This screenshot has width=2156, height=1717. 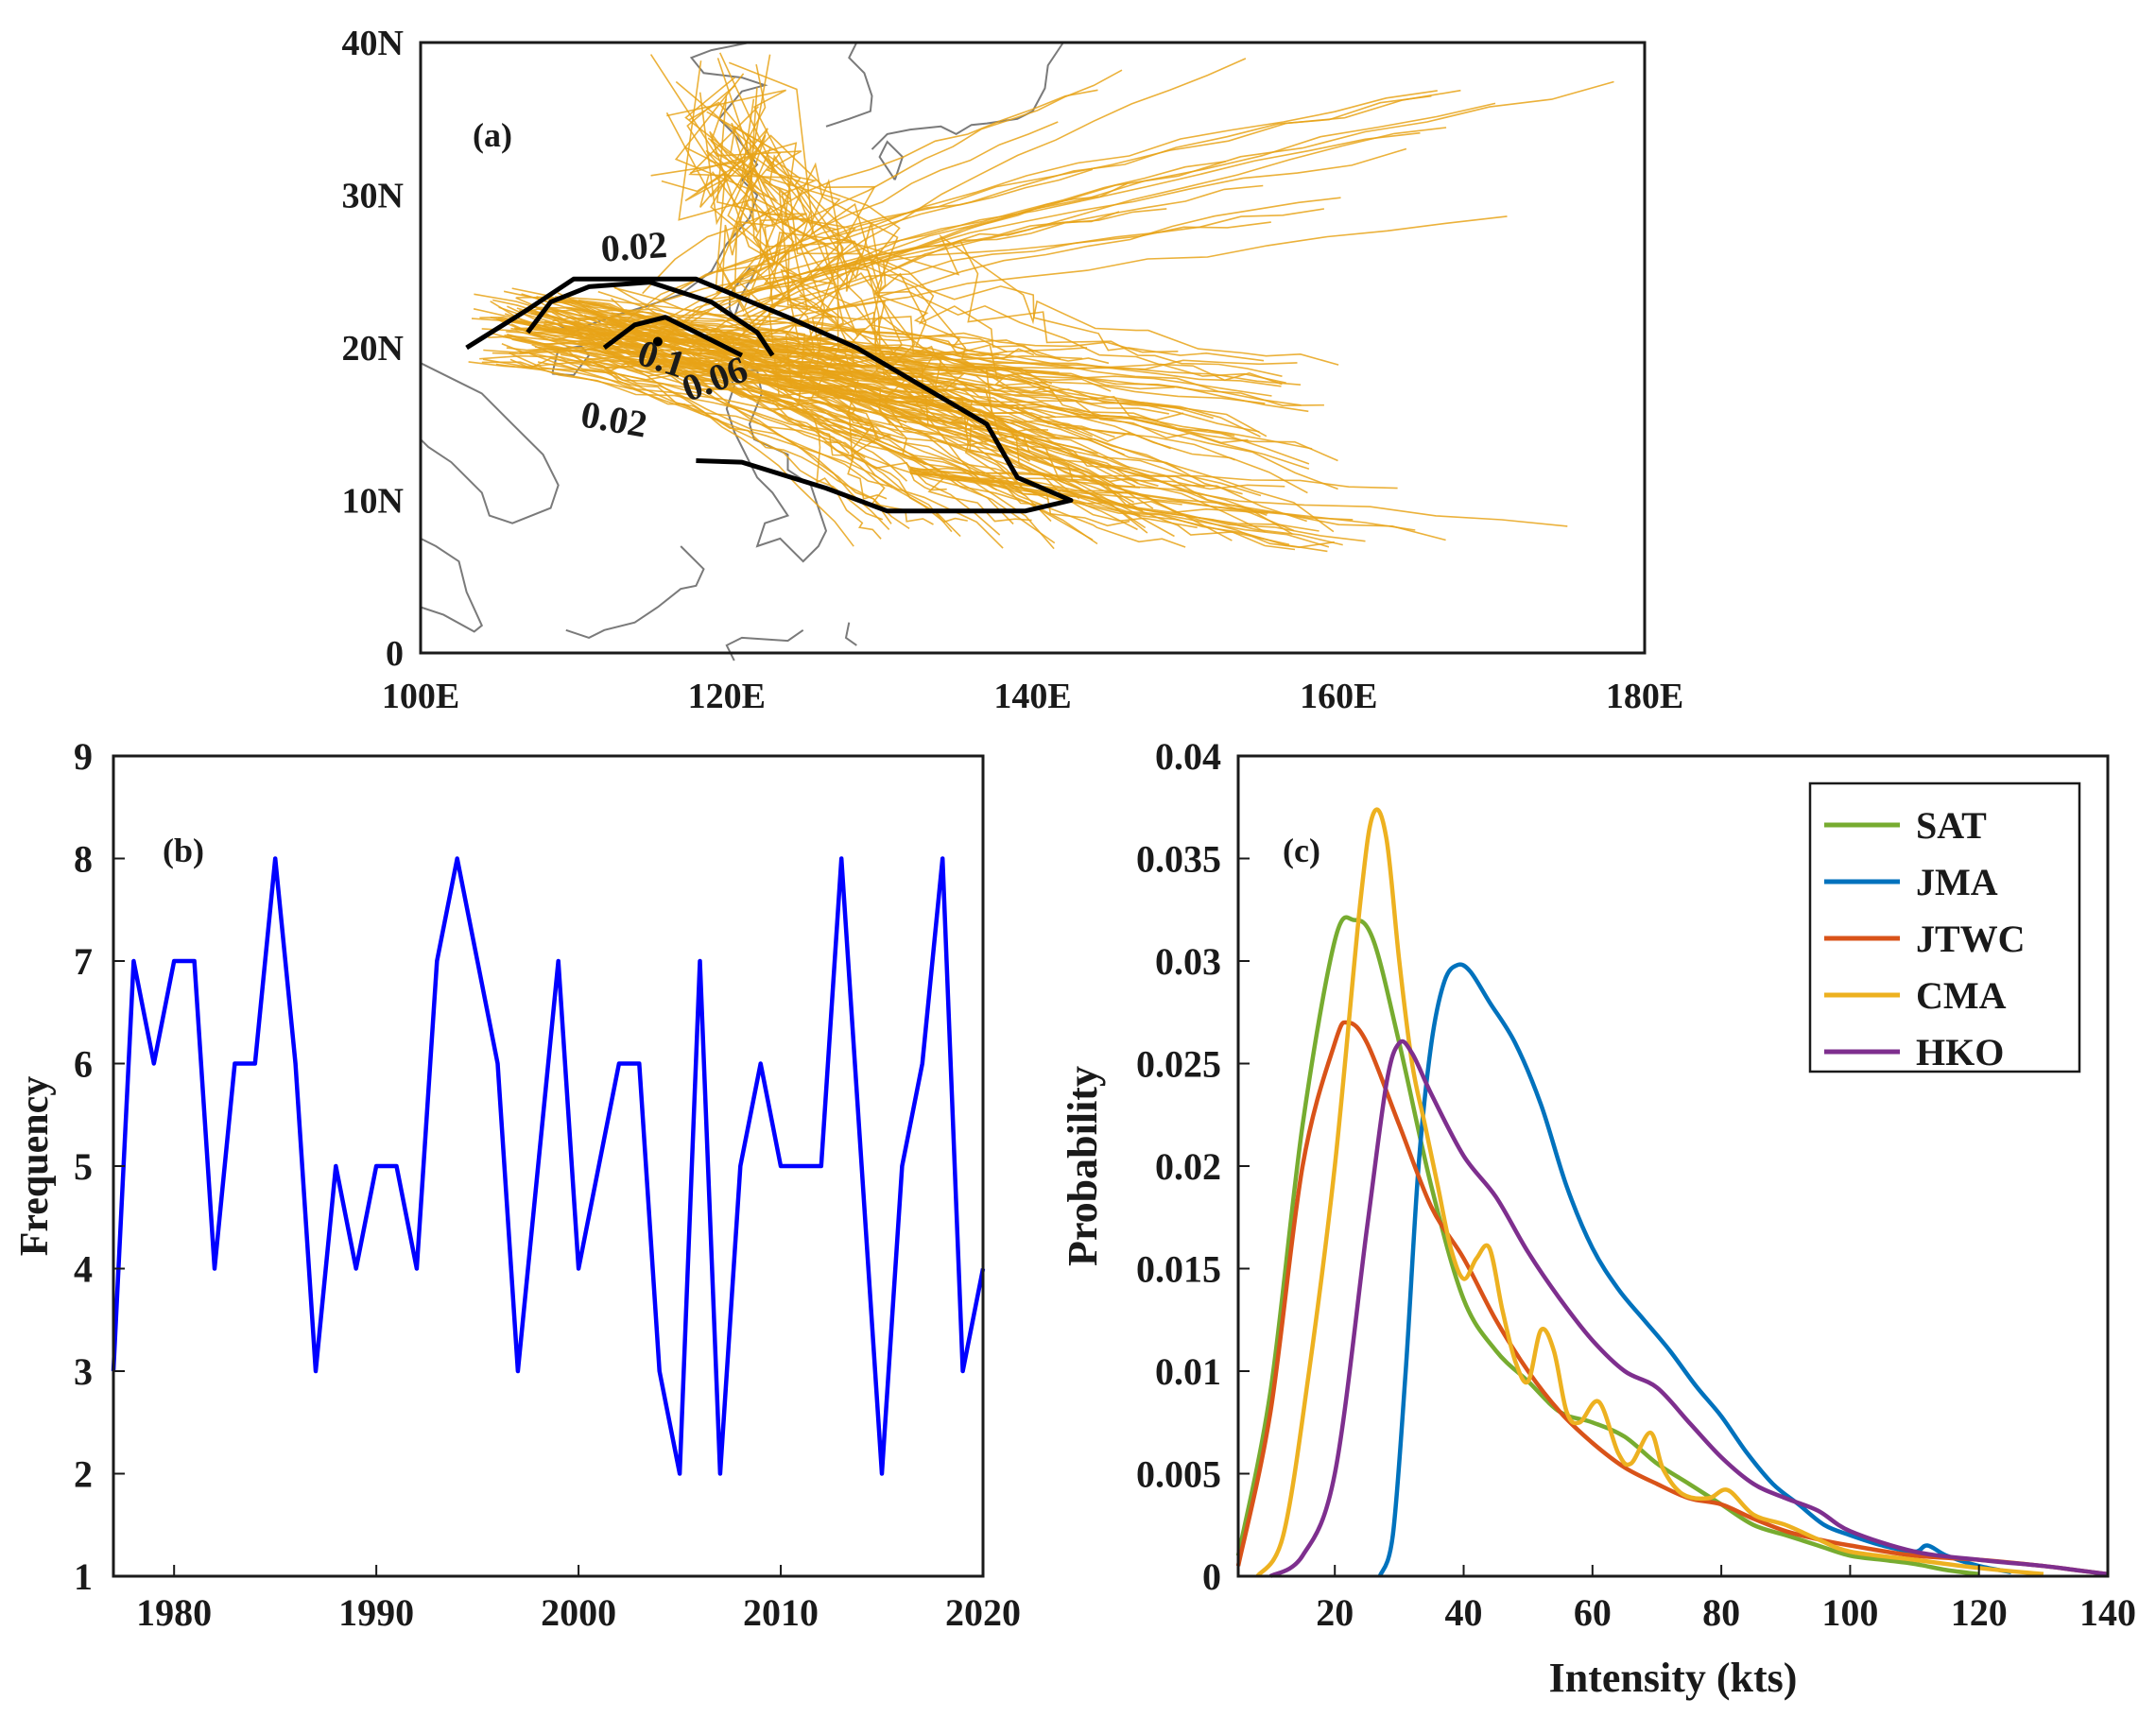 I want to click on x-tick-label: 120, so click(x=1979, y=1612).